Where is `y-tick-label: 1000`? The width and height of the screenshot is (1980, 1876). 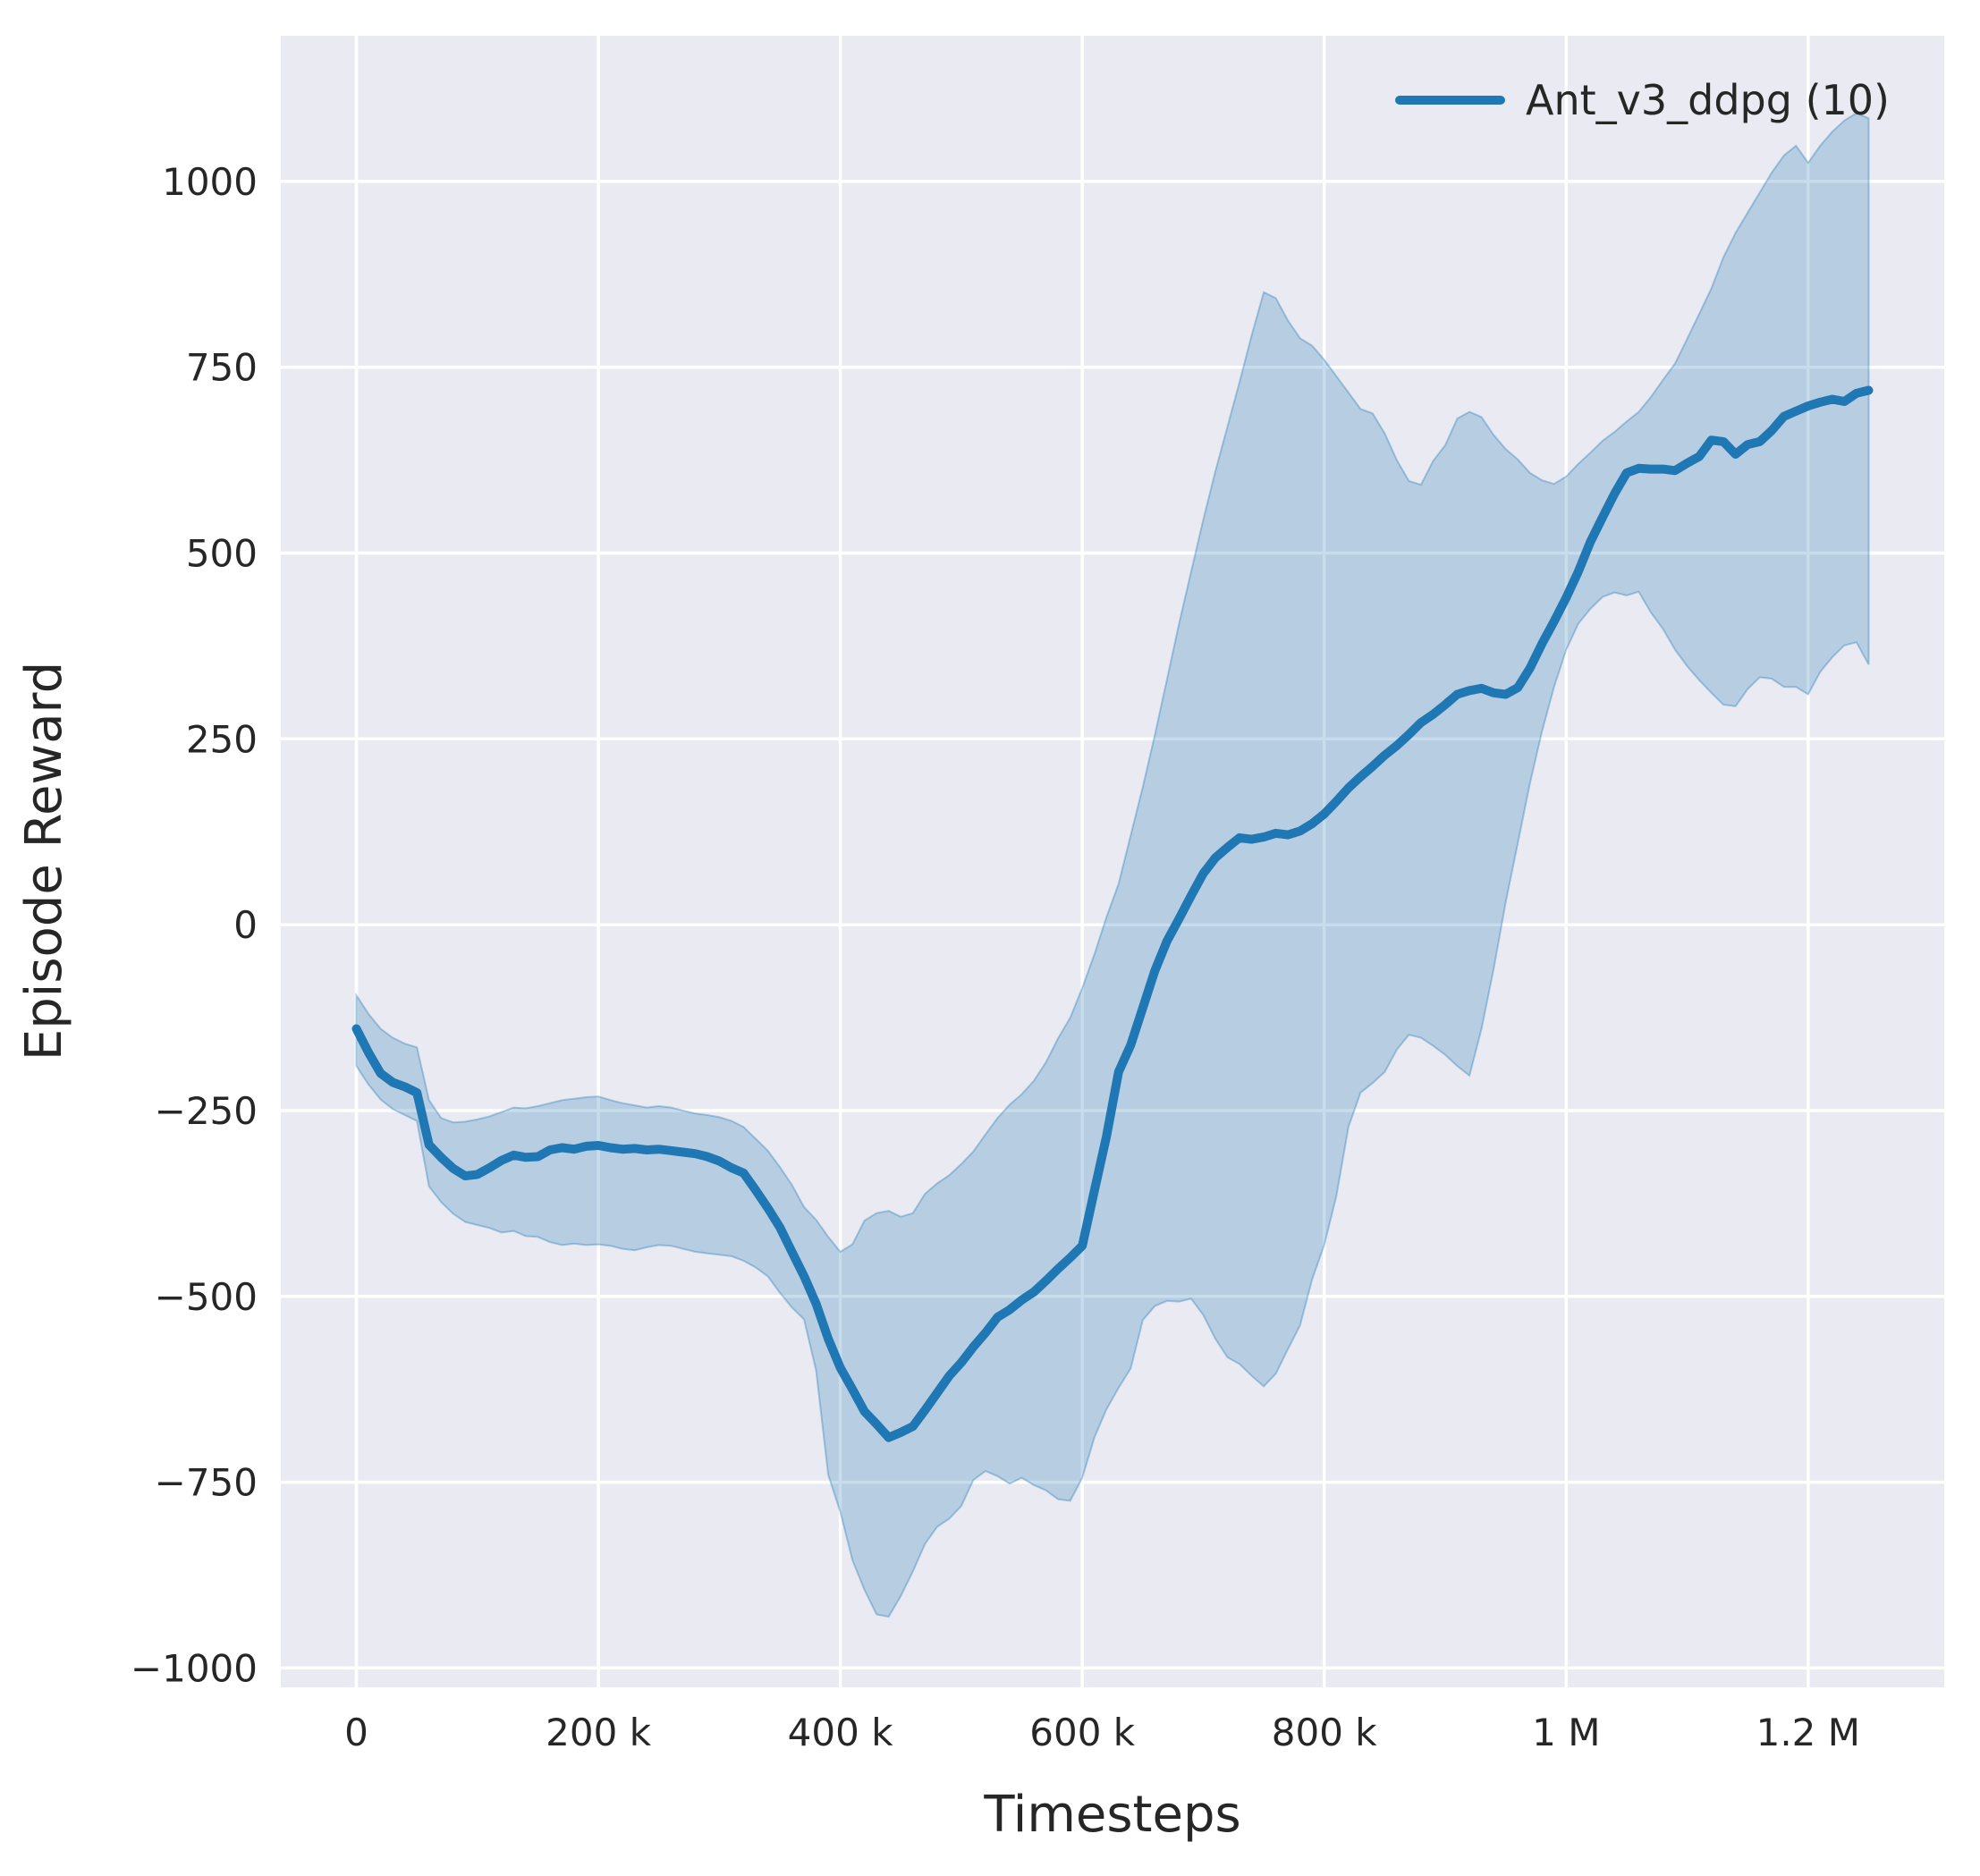 y-tick-label: 1000 is located at coordinates (210, 182).